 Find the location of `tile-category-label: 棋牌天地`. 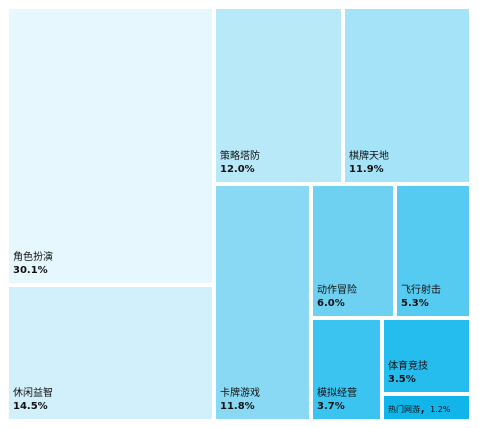

tile-category-label: 棋牌天地 is located at coordinates (369, 156).